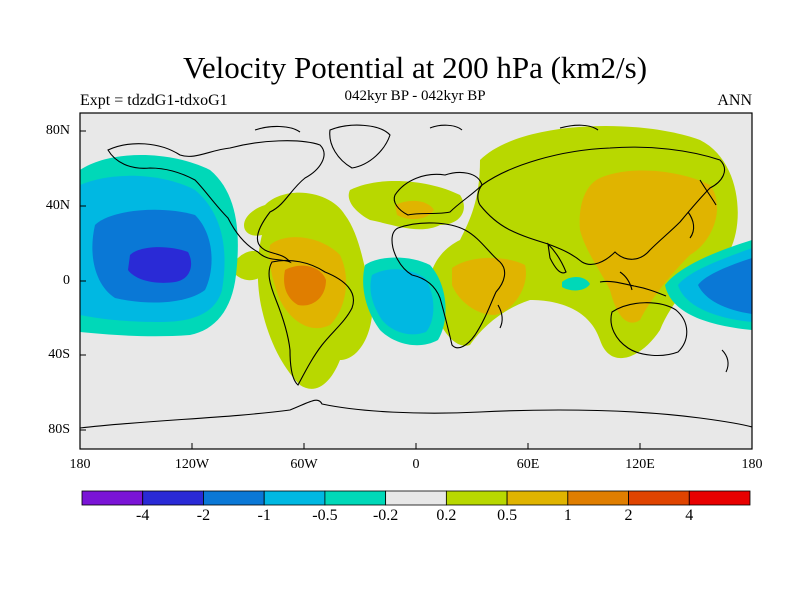 The image size is (800, 600). What do you see at coordinates (500, 316) in the screenshot?
I see `coastline-madagascar` at bounding box center [500, 316].